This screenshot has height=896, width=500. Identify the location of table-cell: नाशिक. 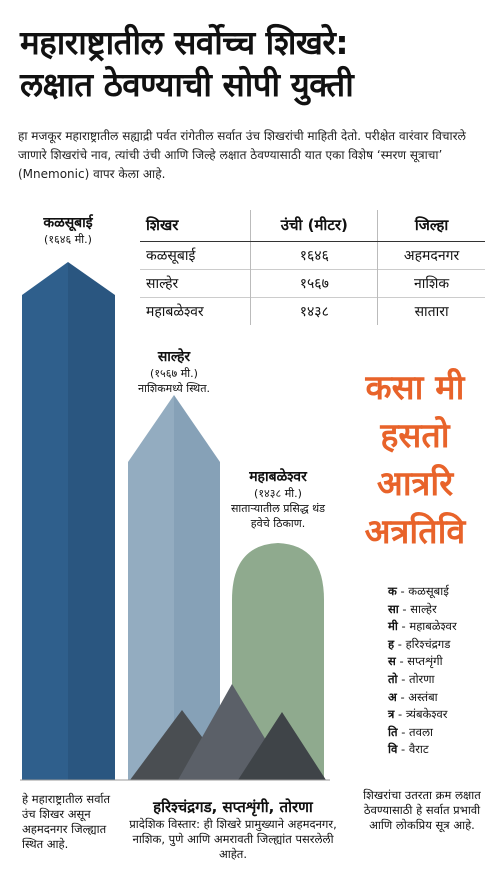
(431, 283).